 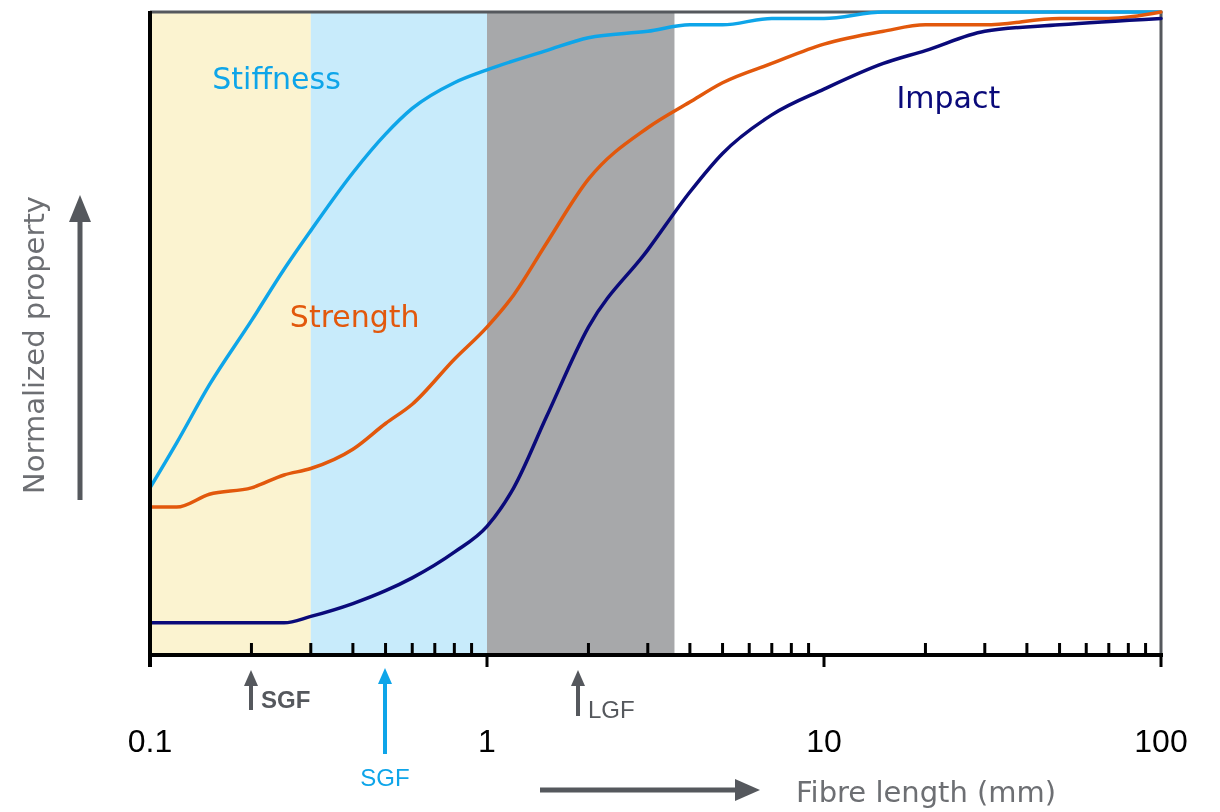 I want to click on x-tick-label: 100, so click(x=1161, y=741).